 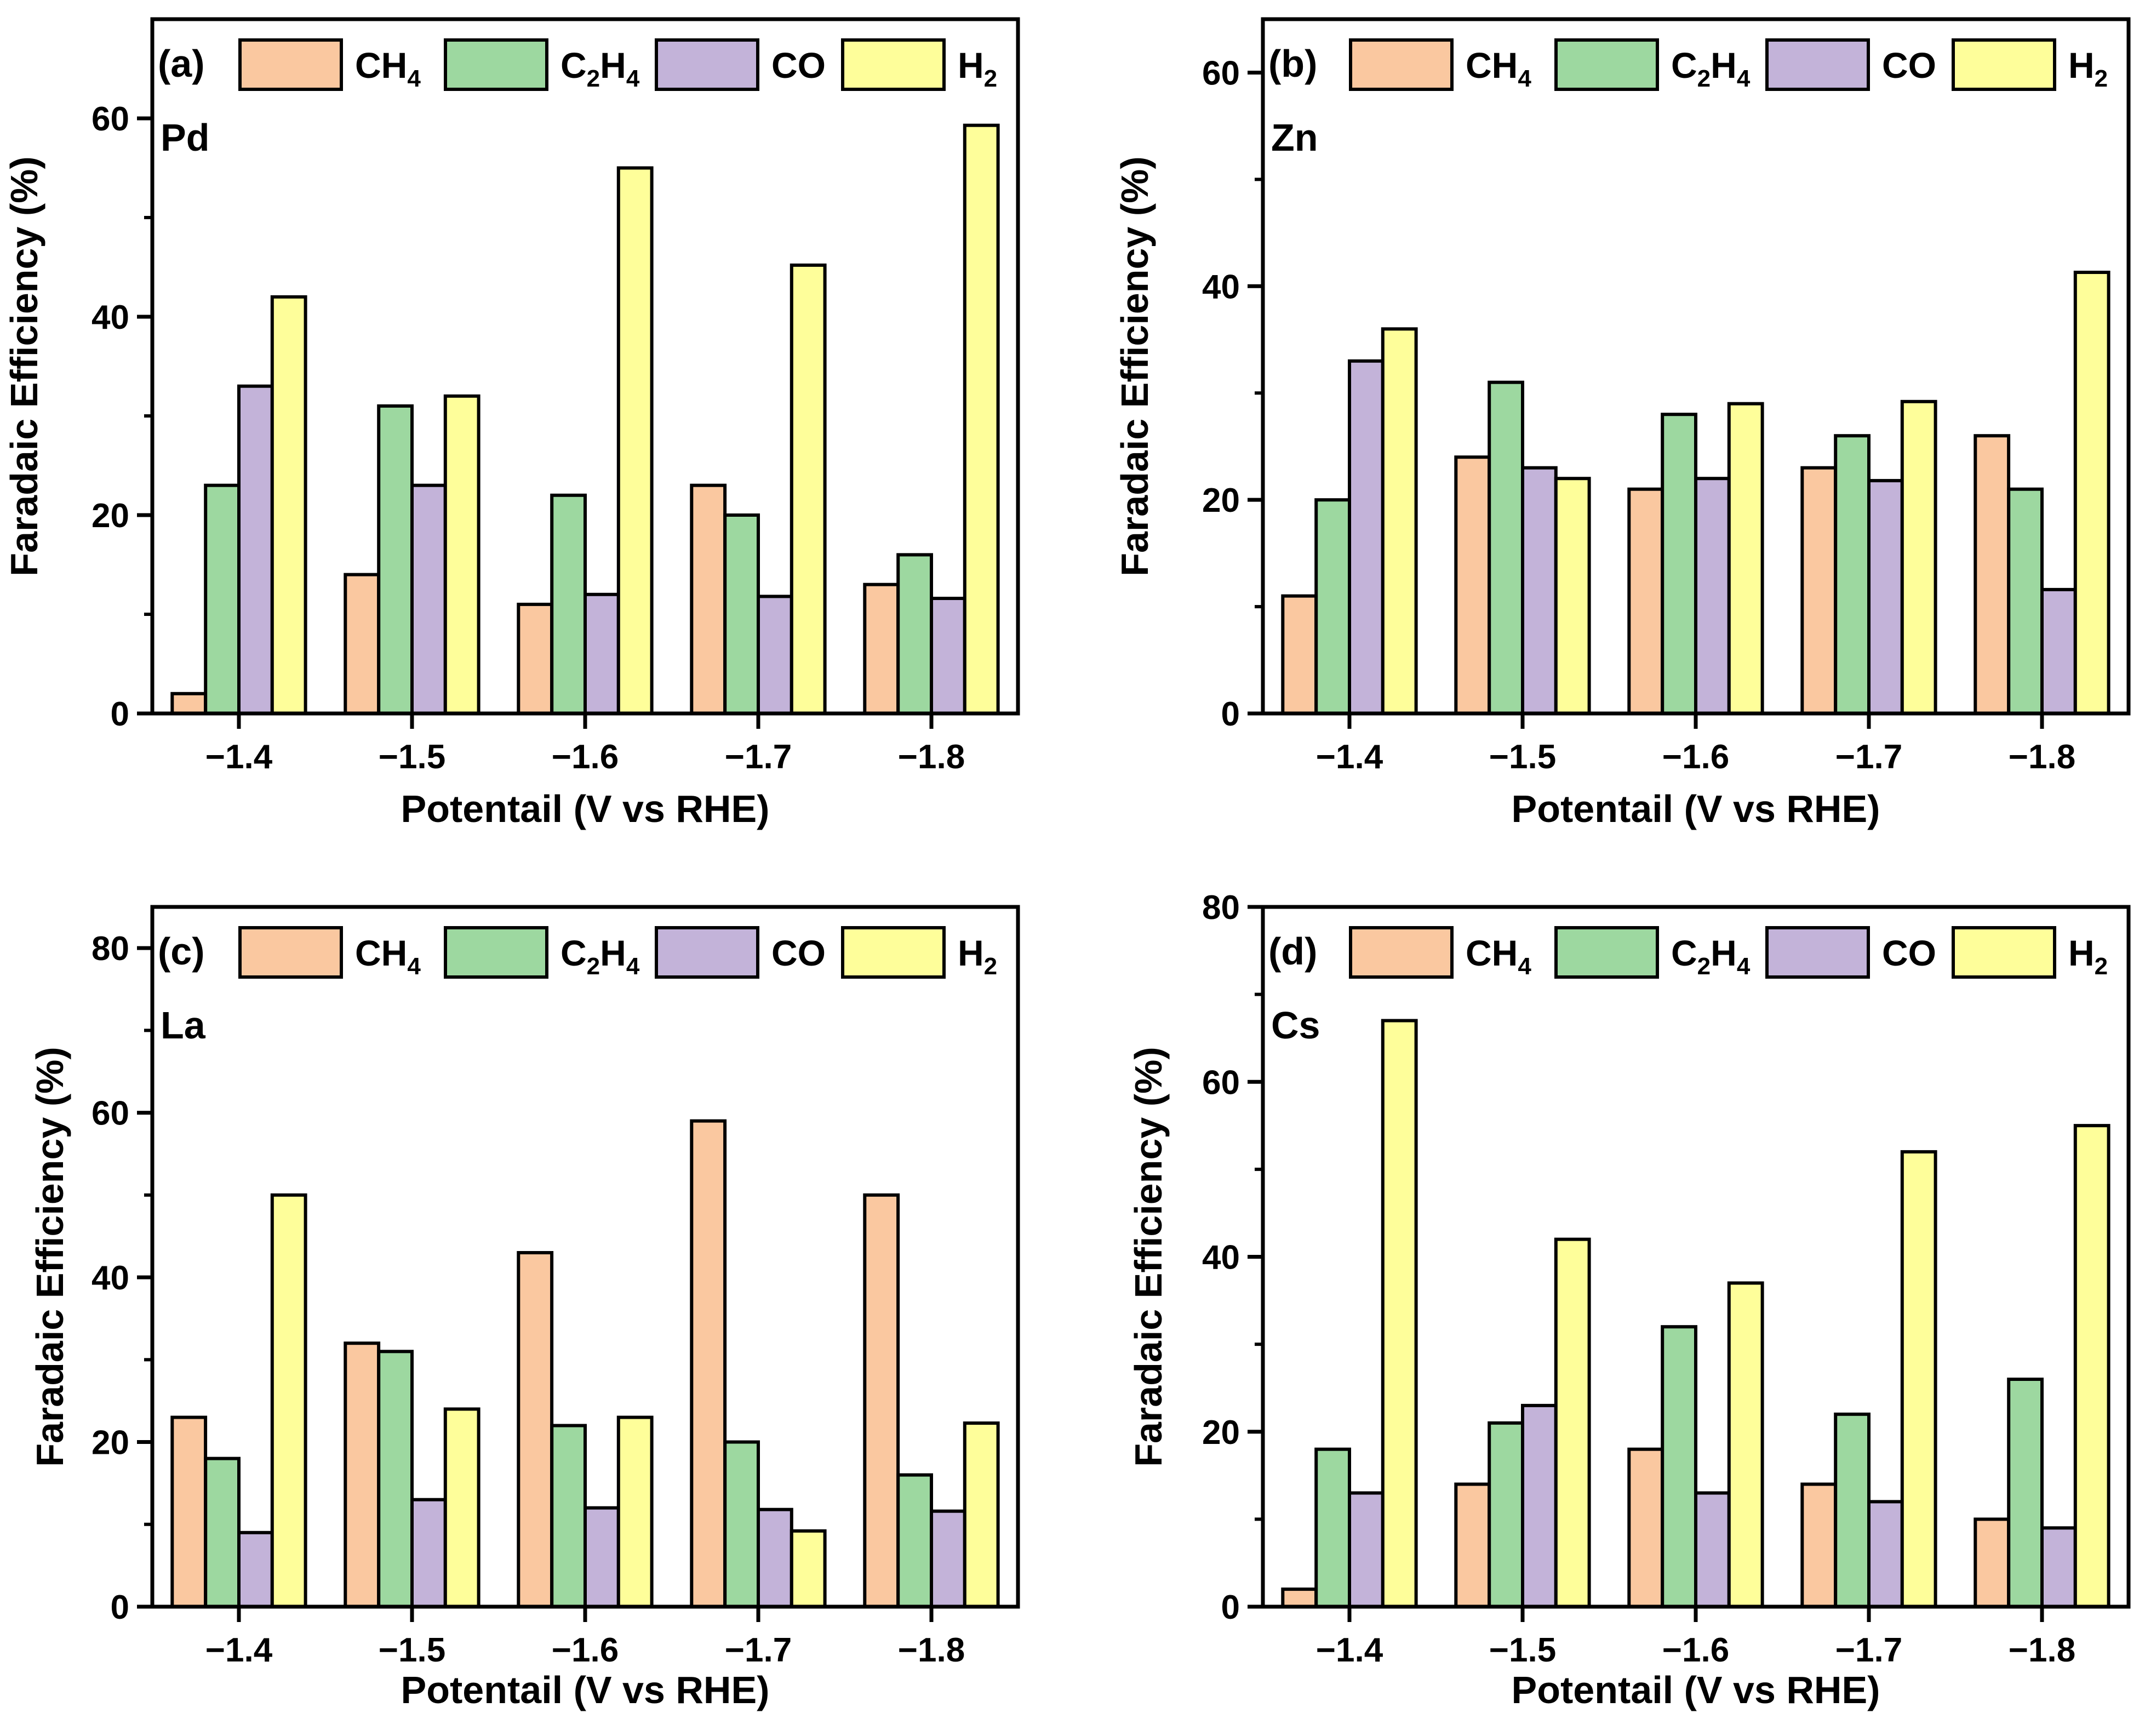 What do you see at coordinates (412, 757) in the screenshot?
I see `x-tick-label: −1.5` at bounding box center [412, 757].